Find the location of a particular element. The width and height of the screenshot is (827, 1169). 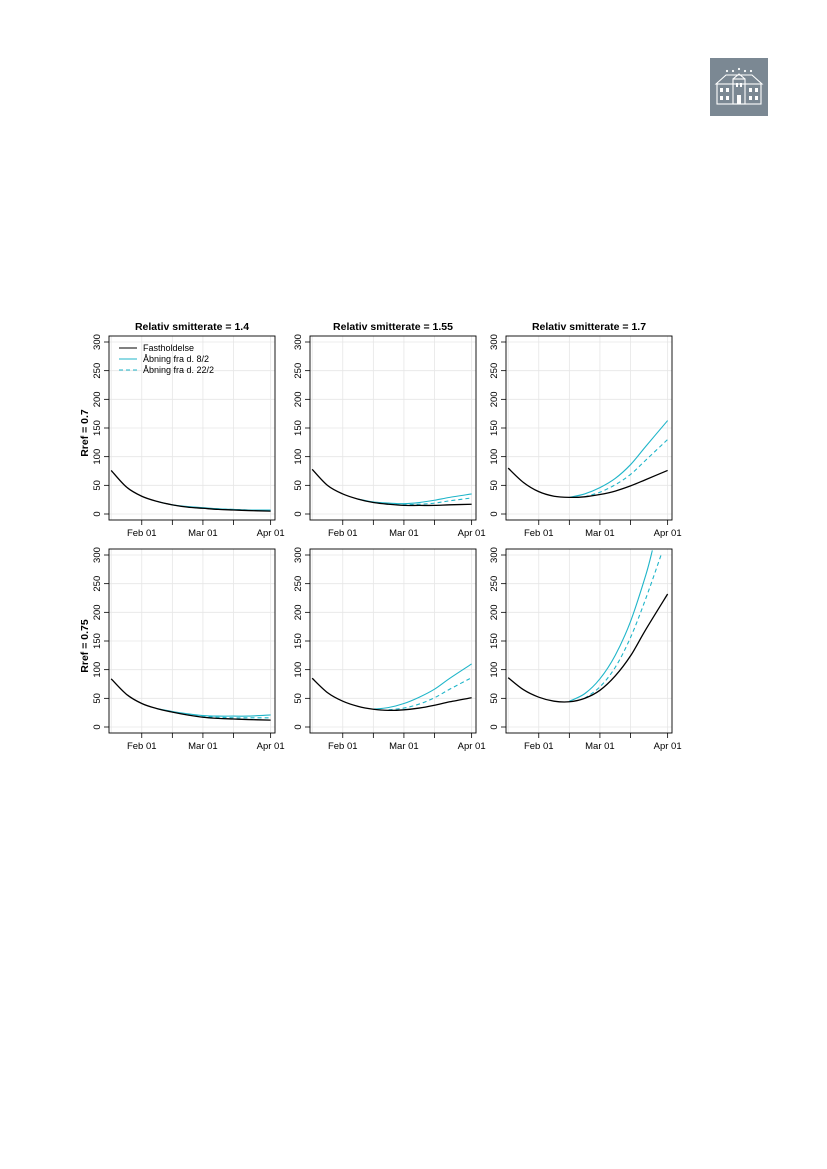

row-label: Rref = 0.75 is located at coordinates (85, 646).